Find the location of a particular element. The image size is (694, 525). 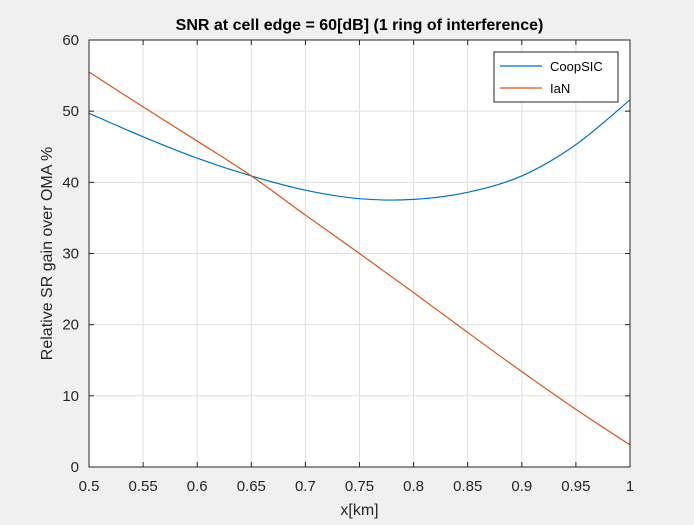

x-tick-label: 1 is located at coordinates (630, 486).